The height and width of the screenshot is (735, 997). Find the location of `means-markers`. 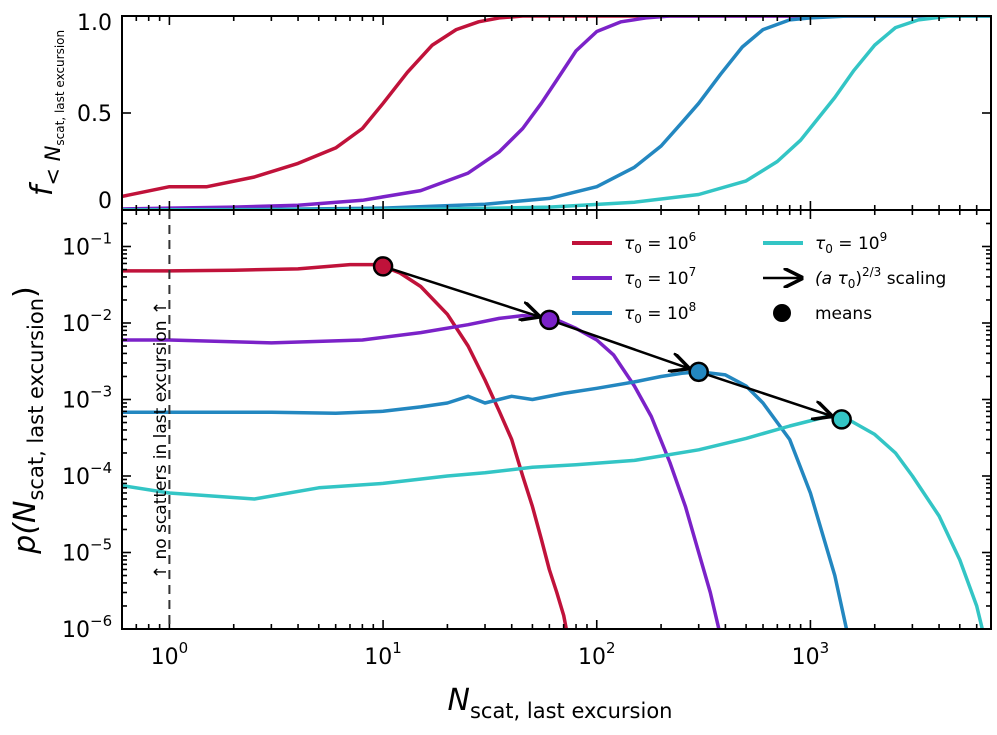

means-markers is located at coordinates (612, 343).